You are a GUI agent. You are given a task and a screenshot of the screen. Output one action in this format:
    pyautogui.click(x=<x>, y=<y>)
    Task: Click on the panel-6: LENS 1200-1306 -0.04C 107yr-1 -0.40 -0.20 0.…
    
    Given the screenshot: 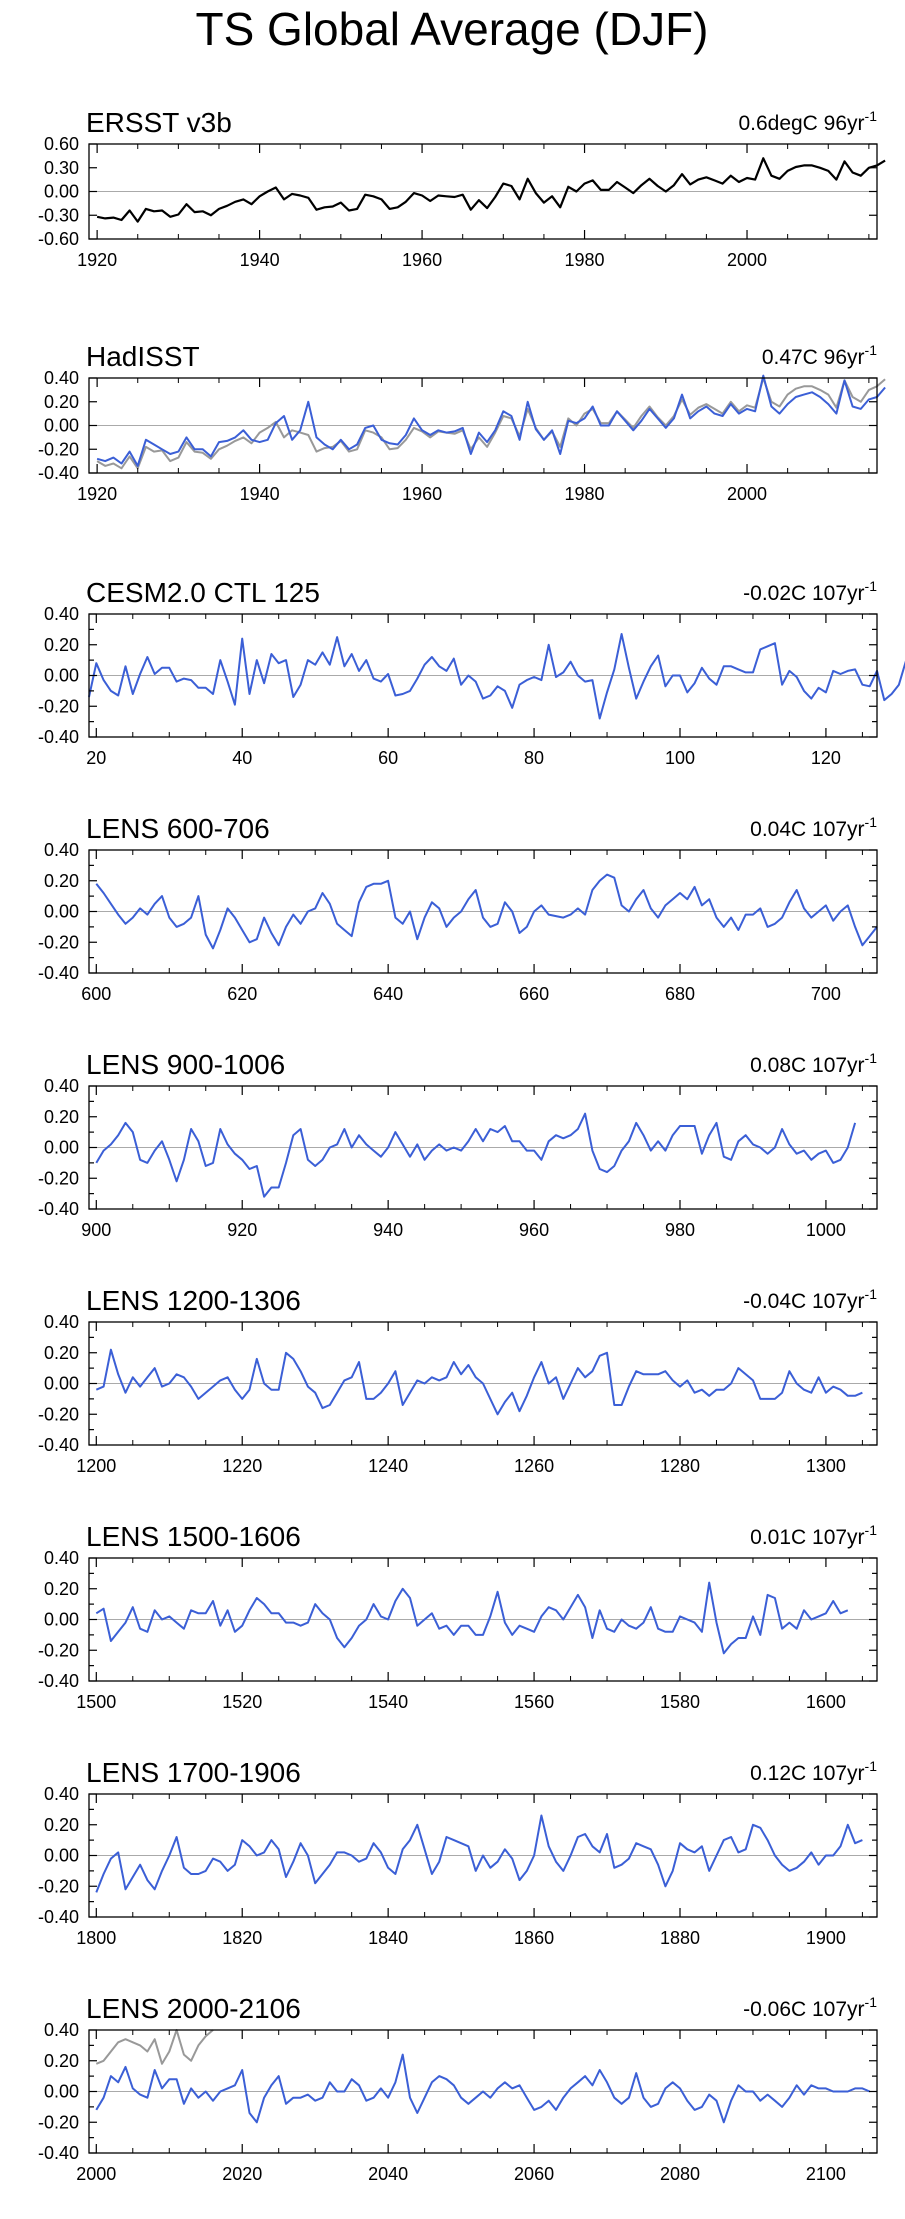 What is the action you would take?
    pyautogui.click(x=458, y=1380)
    